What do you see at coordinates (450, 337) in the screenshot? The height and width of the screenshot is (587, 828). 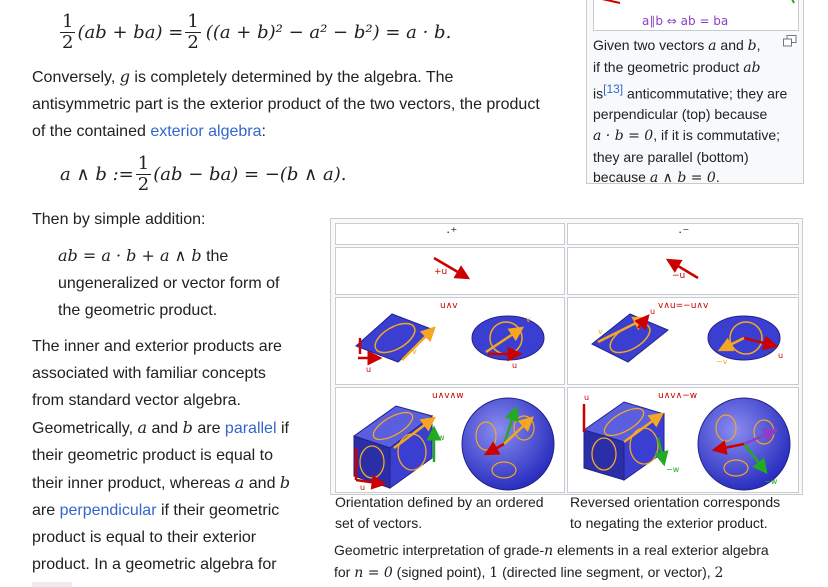 I see `bivector-u-wedge-v: u∧v u v v u` at bounding box center [450, 337].